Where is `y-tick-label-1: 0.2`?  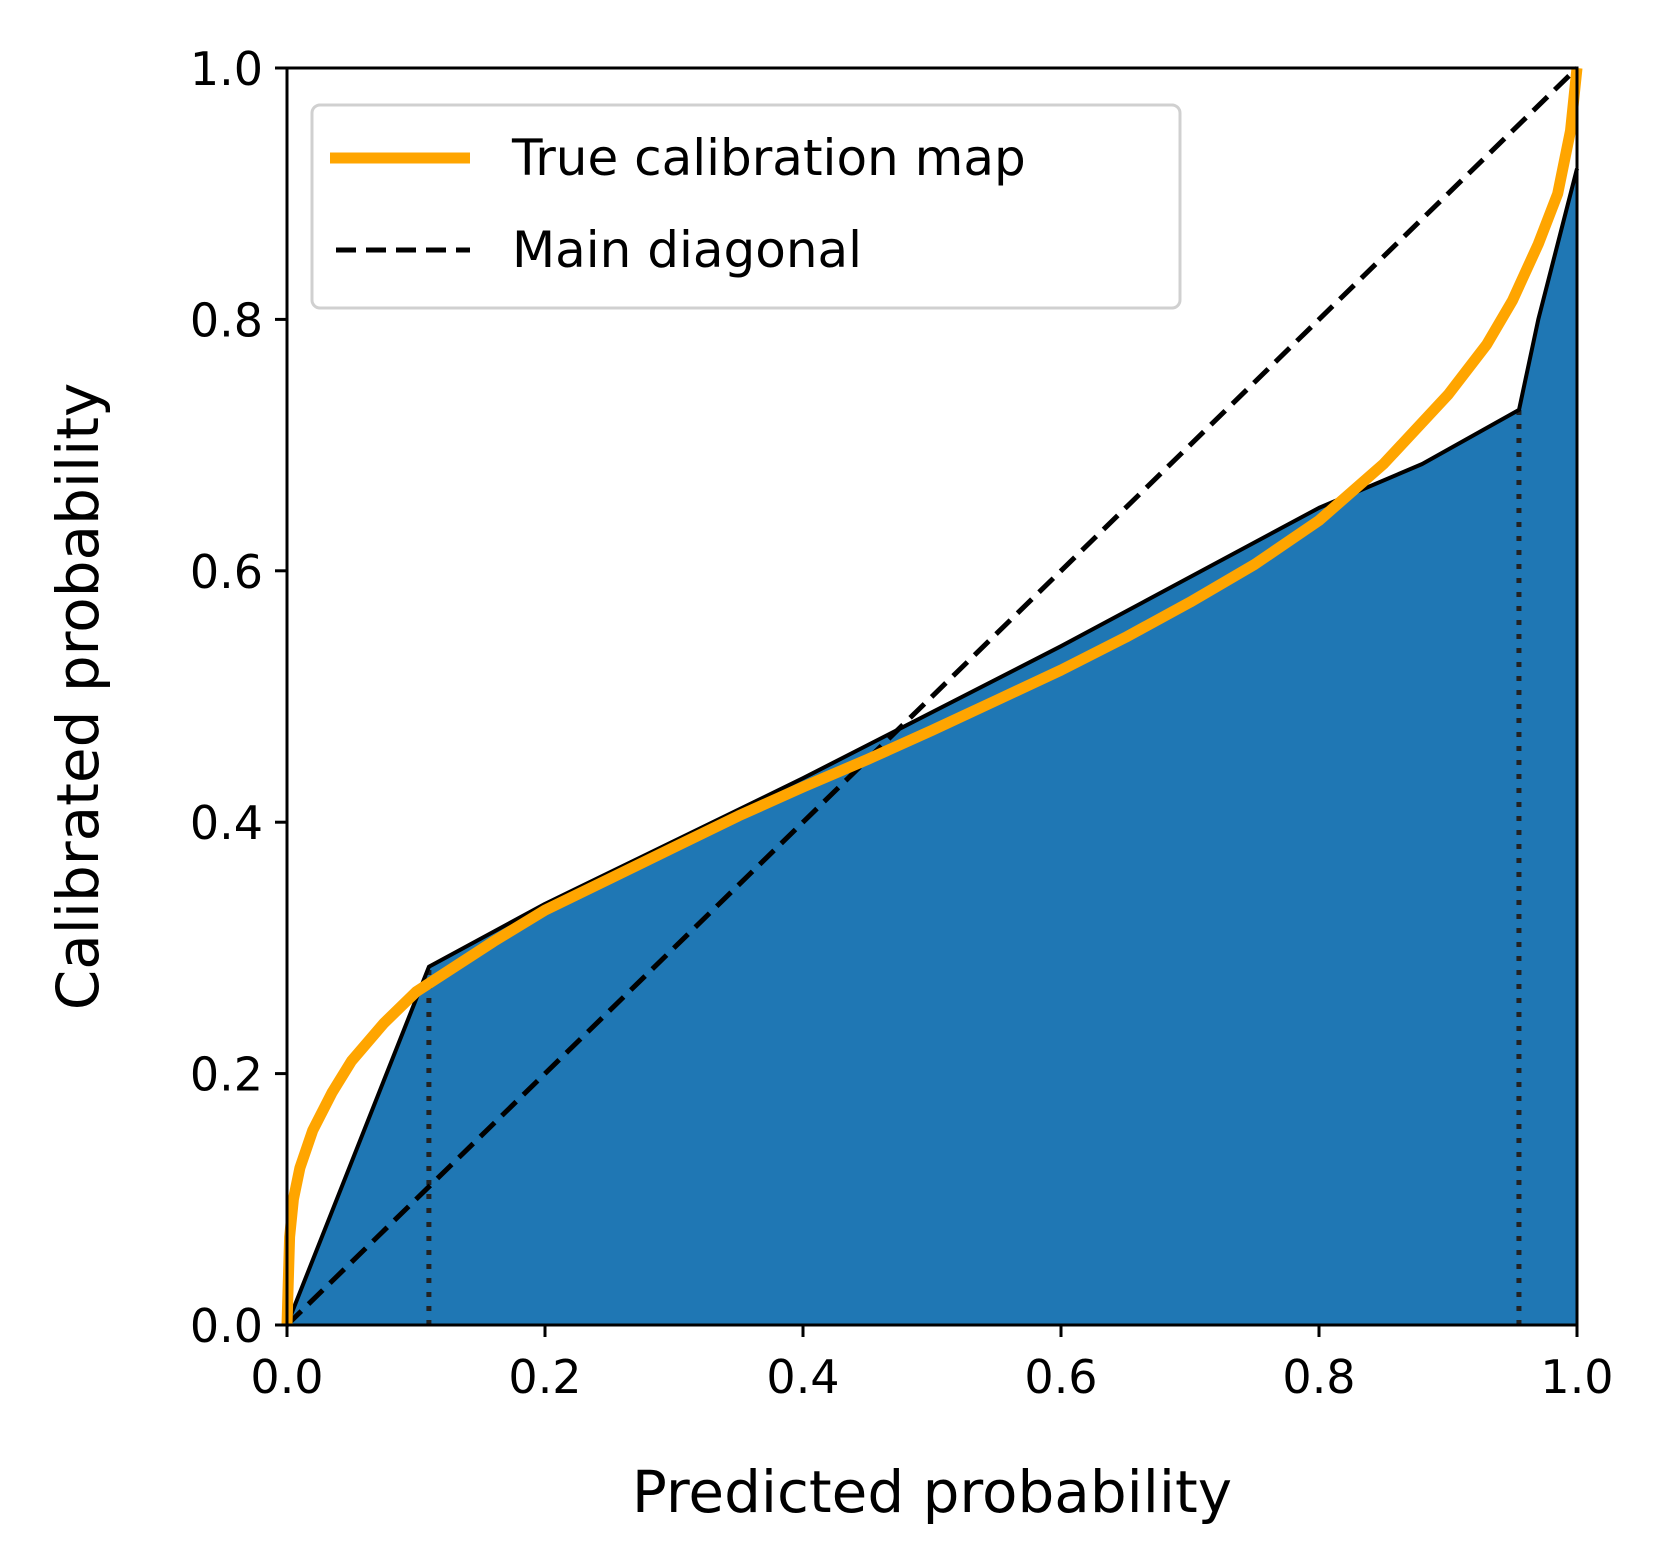
y-tick-label-1: 0.2 is located at coordinates (226, 1075).